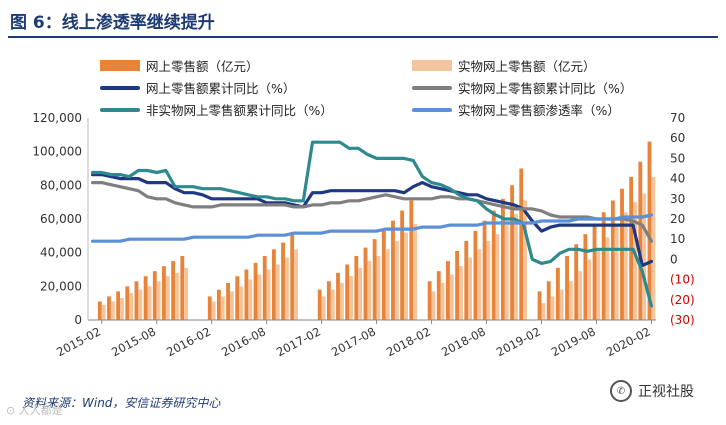 The height and width of the screenshot is (425, 726). Describe the element at coordinates (682, 320) in the screenshot. I see `y-tick-right: (30)` at that location.